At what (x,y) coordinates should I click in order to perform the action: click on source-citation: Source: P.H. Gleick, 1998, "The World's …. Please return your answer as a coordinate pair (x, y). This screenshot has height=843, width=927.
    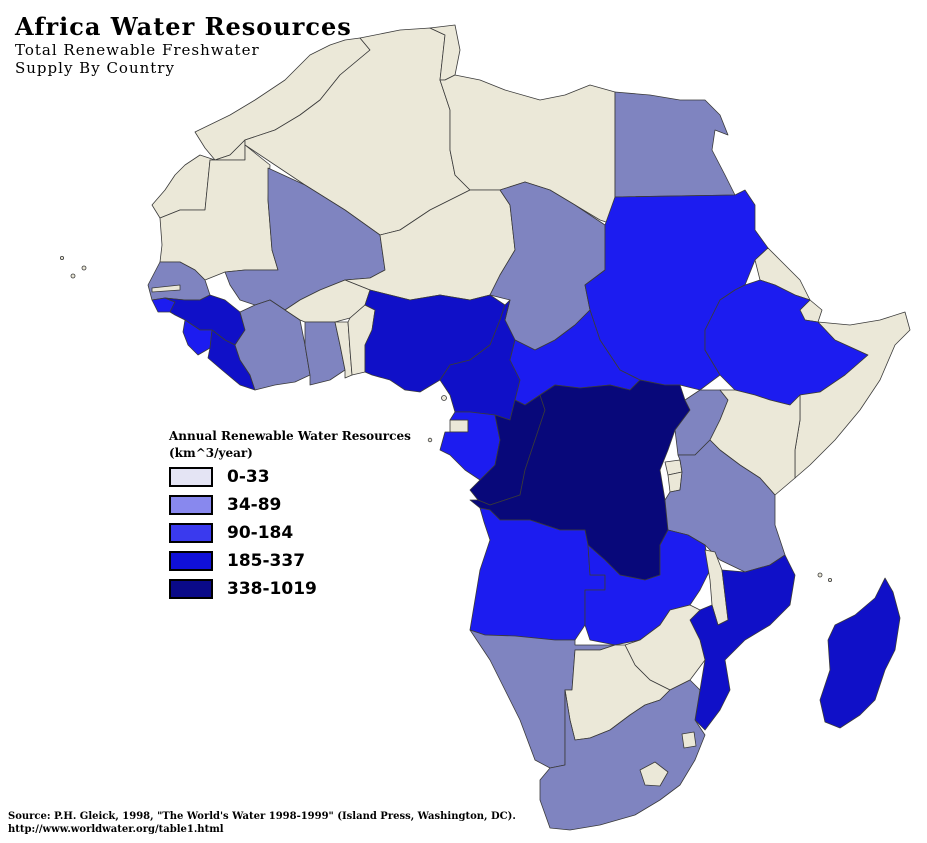
    Looking at the image, I should click on (262, 823).